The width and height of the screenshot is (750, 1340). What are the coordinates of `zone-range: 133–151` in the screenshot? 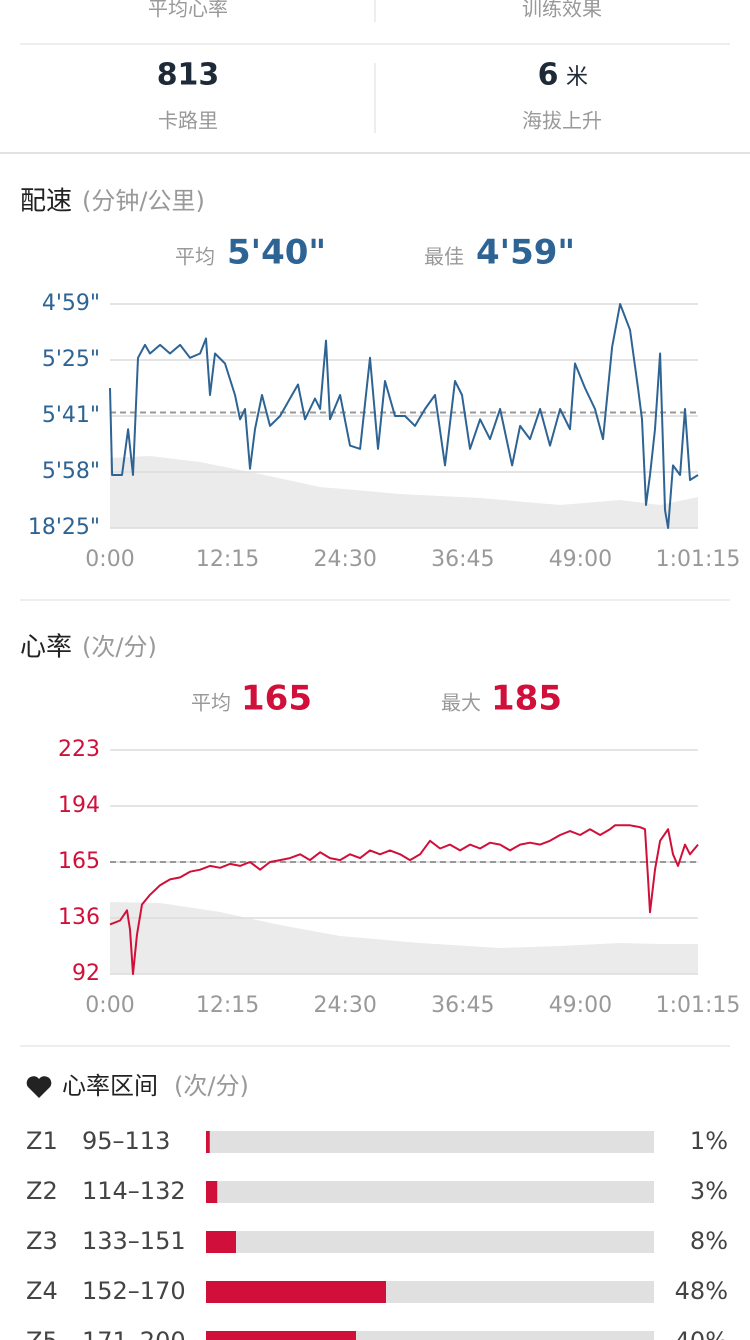 It's located at (134, 1241).